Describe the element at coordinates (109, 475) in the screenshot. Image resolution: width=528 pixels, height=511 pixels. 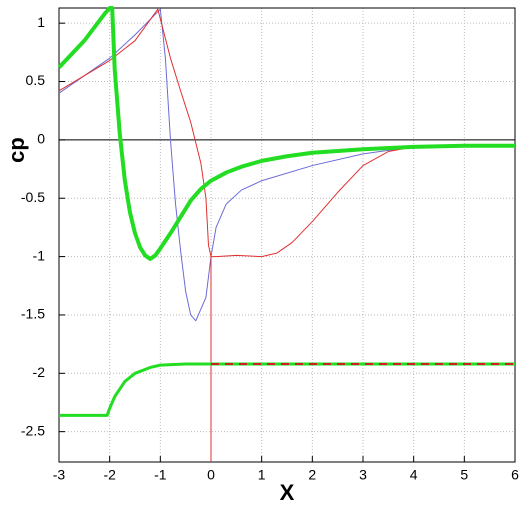
I see `x-tick-label: -2` at that location.